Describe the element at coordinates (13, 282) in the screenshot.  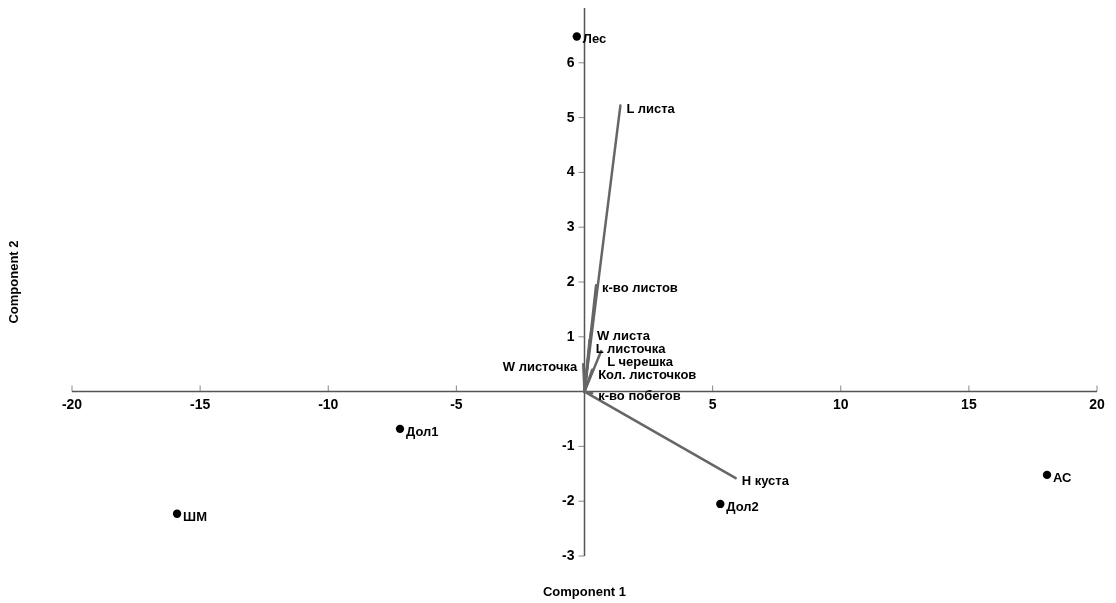
I see `y-axis-title: Component 2` at that location.